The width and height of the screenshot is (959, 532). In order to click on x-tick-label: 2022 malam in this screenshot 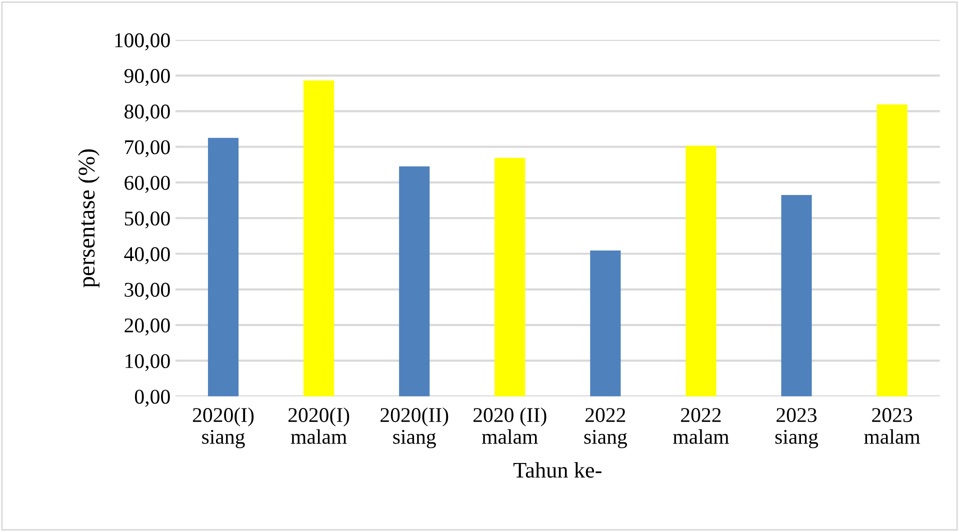, I will do `click(701, 426)`.